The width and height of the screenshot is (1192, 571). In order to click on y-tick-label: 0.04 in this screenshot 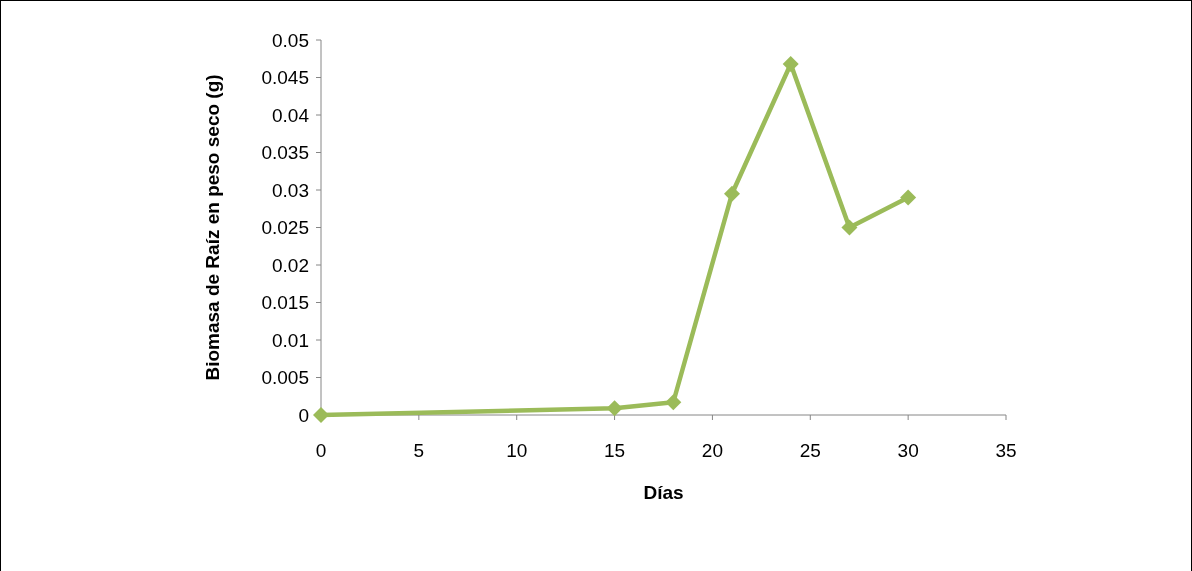, I will do `click(291, 115)`.